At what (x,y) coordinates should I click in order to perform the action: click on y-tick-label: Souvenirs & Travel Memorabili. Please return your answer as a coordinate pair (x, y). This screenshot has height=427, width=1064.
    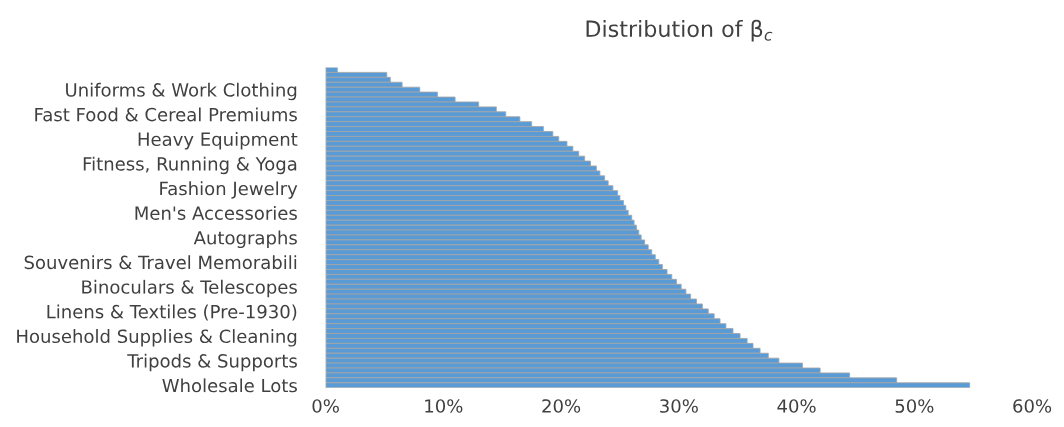
    Looking at the image, I should click on (160, 262).